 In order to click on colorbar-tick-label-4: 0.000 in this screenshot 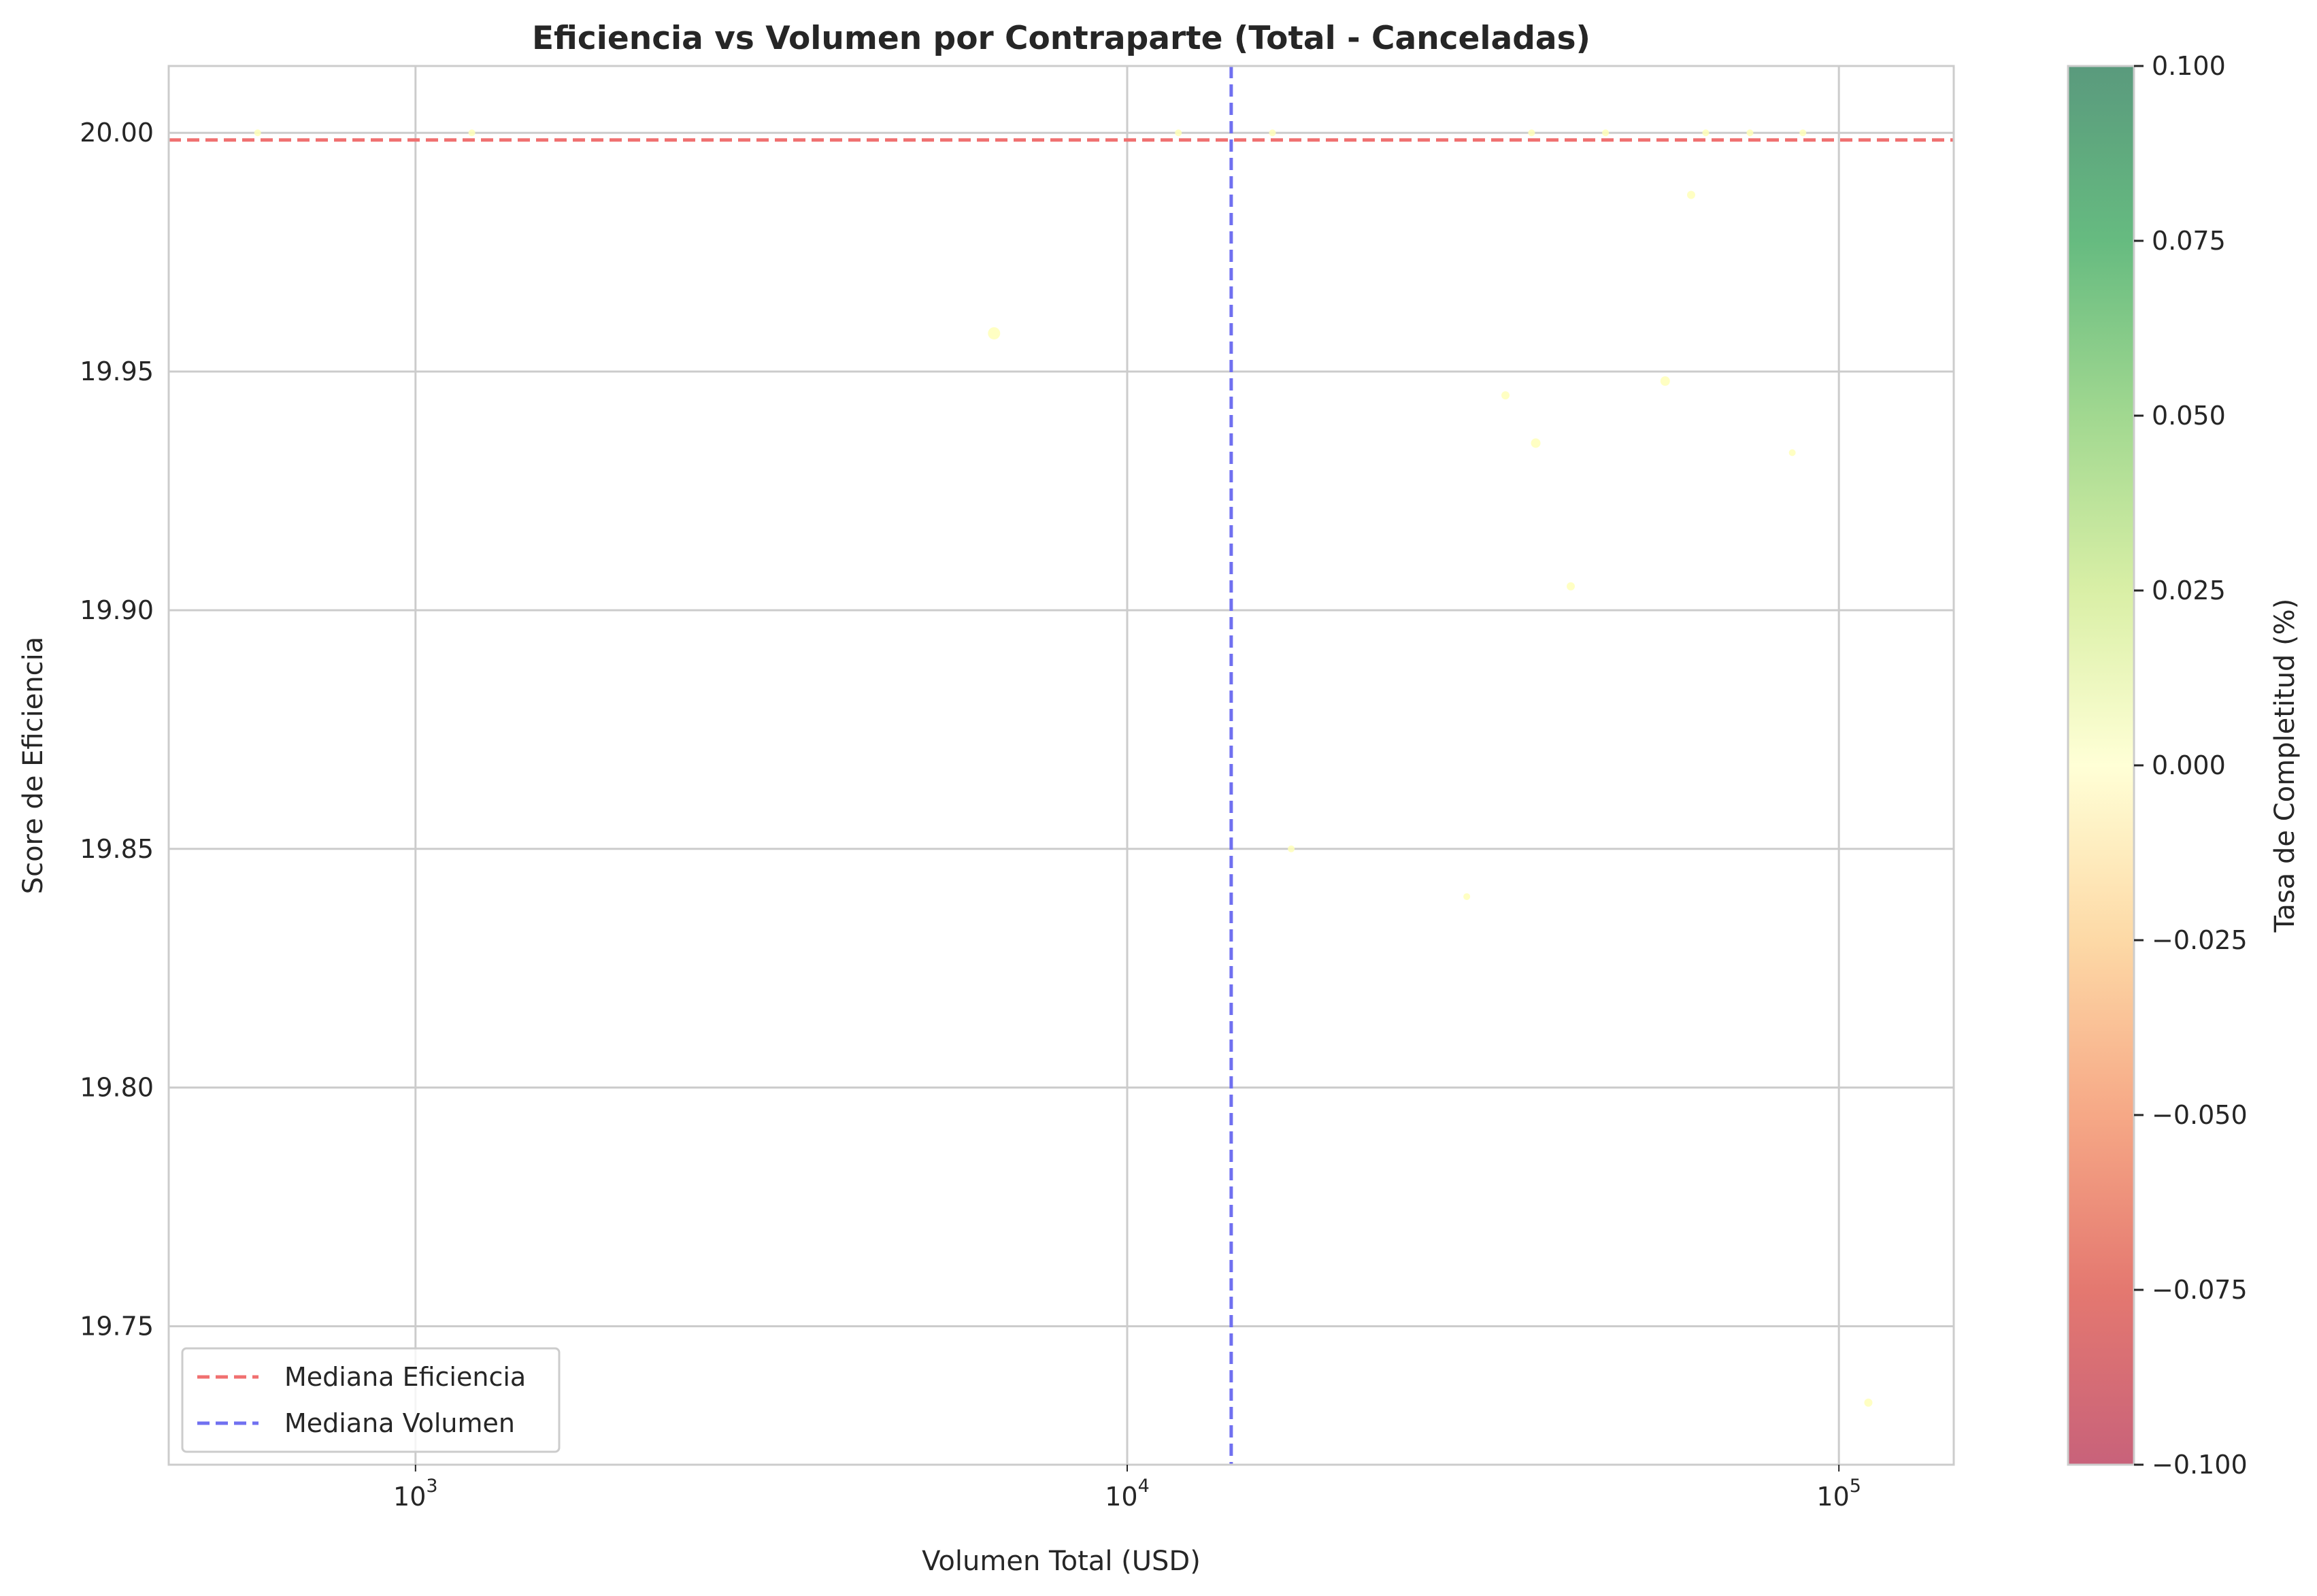, I will do `click(2189, 765)`.